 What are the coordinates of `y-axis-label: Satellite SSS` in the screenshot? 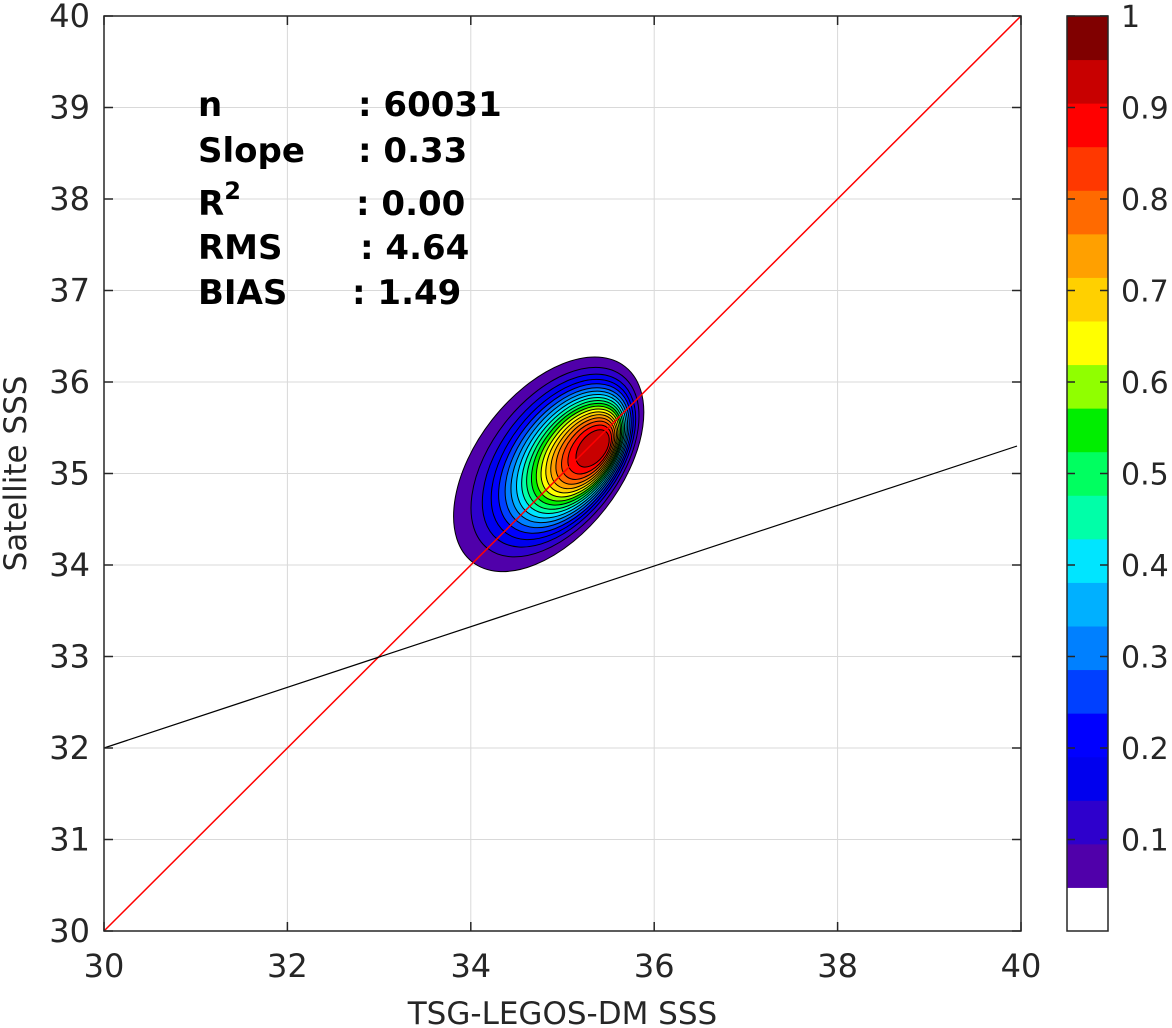 It's located at (17, 474).